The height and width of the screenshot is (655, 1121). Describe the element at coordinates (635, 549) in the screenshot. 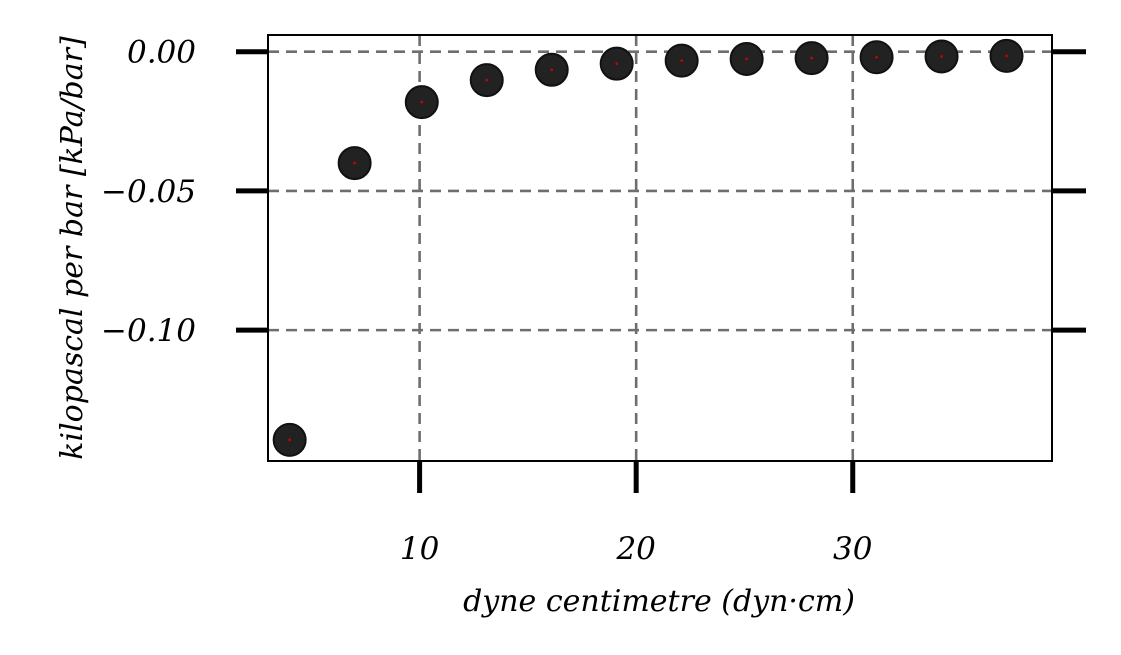

I see `x-tick-label-1: 20` at that location.